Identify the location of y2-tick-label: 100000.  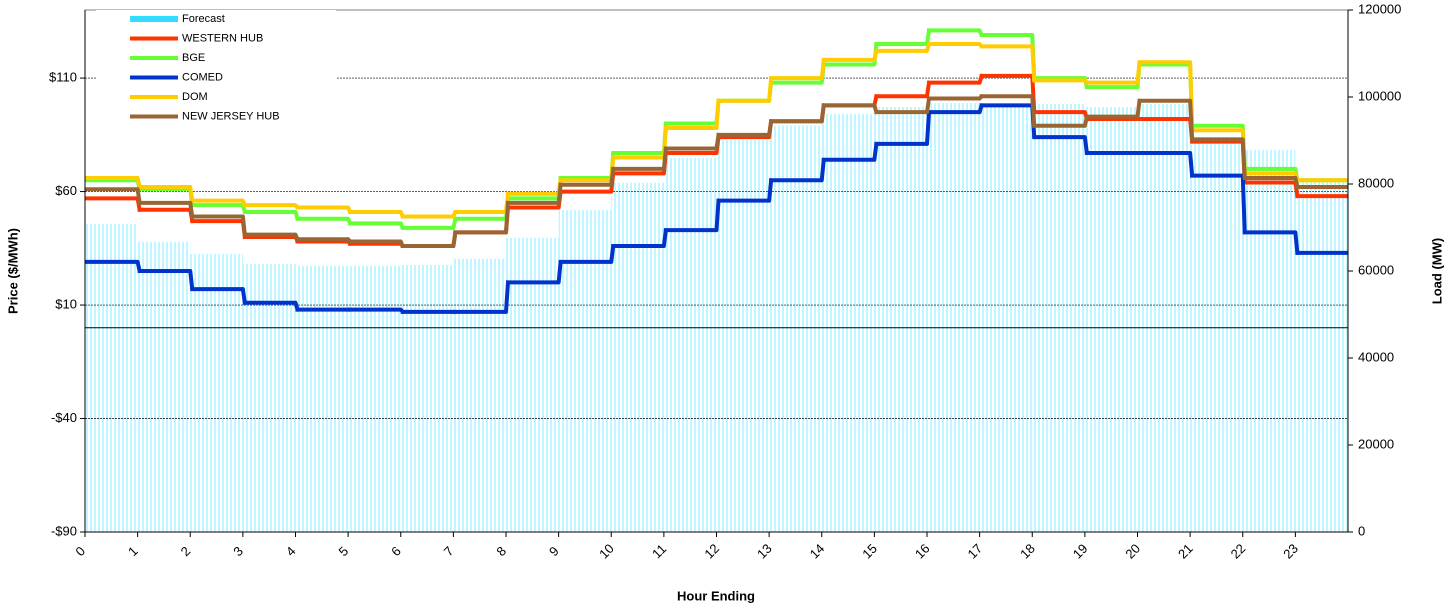
(1379, 95).